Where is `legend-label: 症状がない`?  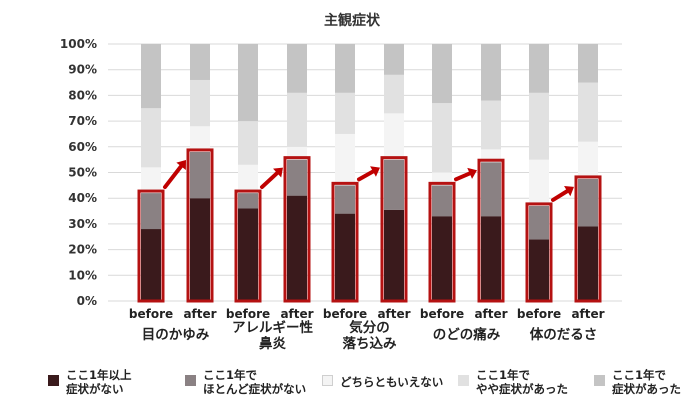 legend-label: 症状がない is located at coordinates (95, 389).